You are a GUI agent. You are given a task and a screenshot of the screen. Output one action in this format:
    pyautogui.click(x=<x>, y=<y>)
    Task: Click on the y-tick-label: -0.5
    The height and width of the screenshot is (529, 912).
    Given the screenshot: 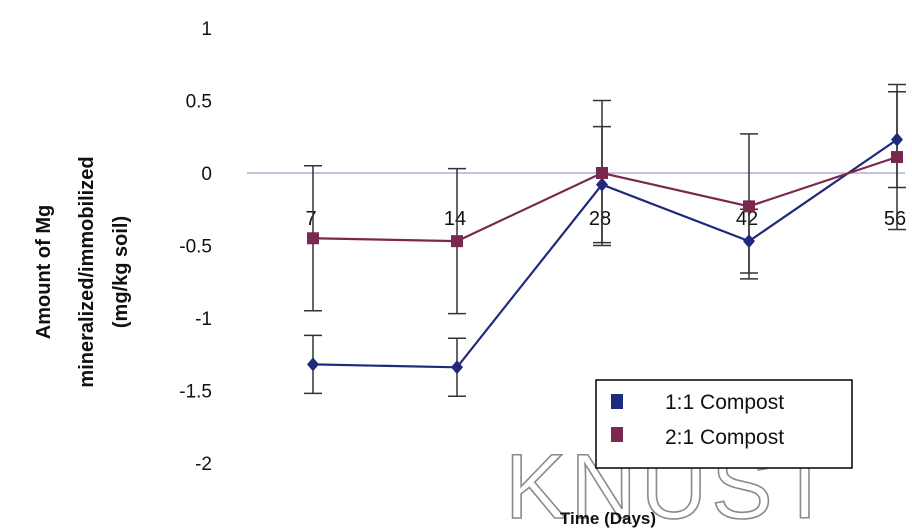 What is the action you would take?
    pyautogui.click(x=195, y=247)
    